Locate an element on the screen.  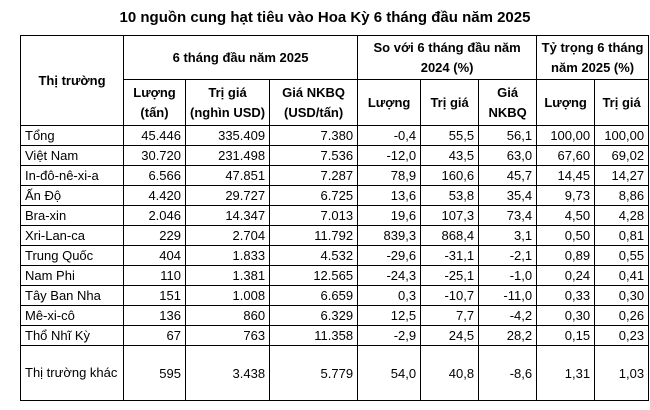
cell-share-volume: 14,45 is located at coordinates (566, 175).